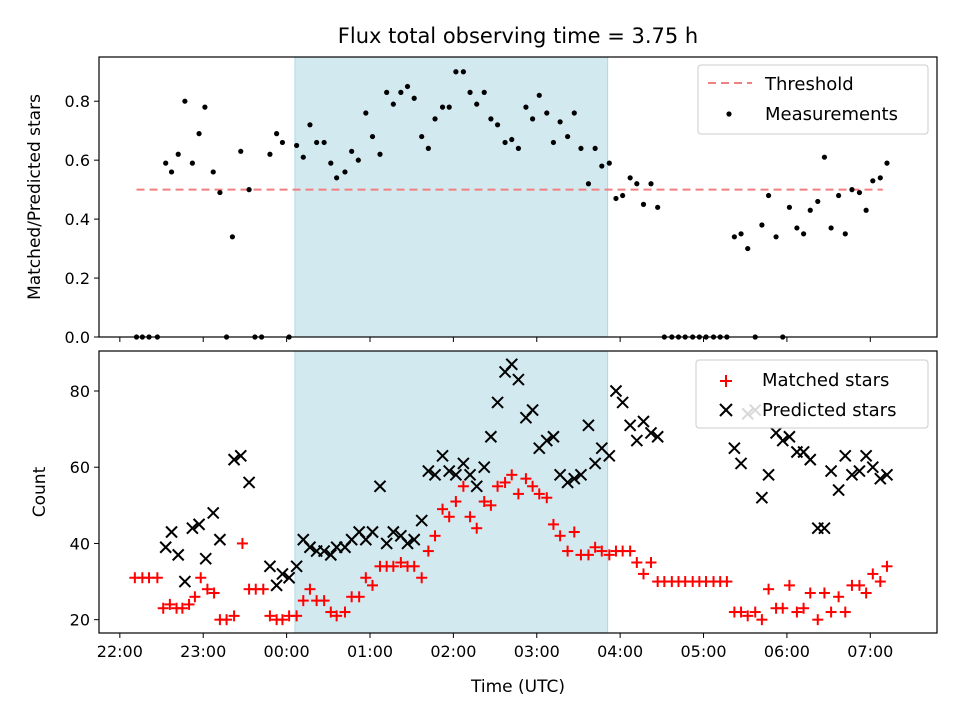 Image resolution: width=960 pixels, height=720 pixels. What do you see at coordinates (451, 197) in the screenshot?
I see `observing-window-top` at bounding box center [451, 197].